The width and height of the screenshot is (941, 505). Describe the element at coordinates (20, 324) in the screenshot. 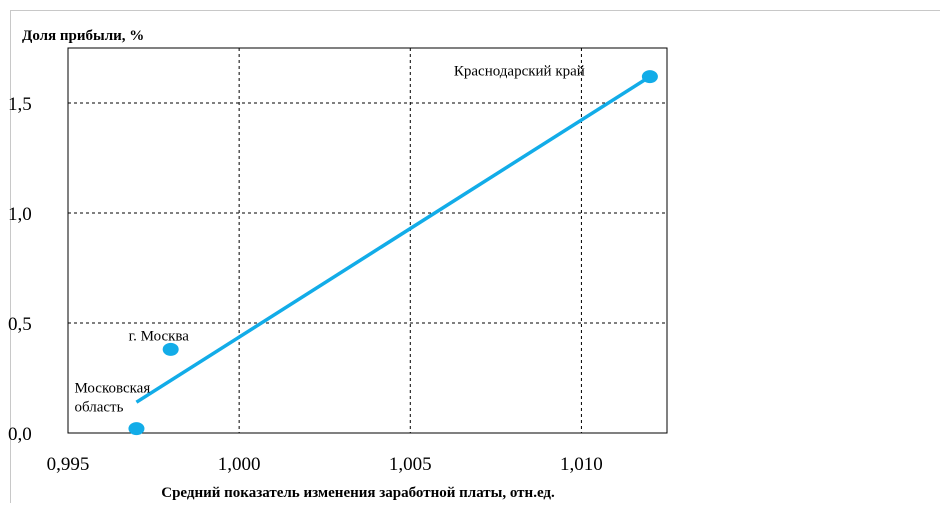

I see `y-tick-label: 0,5` at that location.